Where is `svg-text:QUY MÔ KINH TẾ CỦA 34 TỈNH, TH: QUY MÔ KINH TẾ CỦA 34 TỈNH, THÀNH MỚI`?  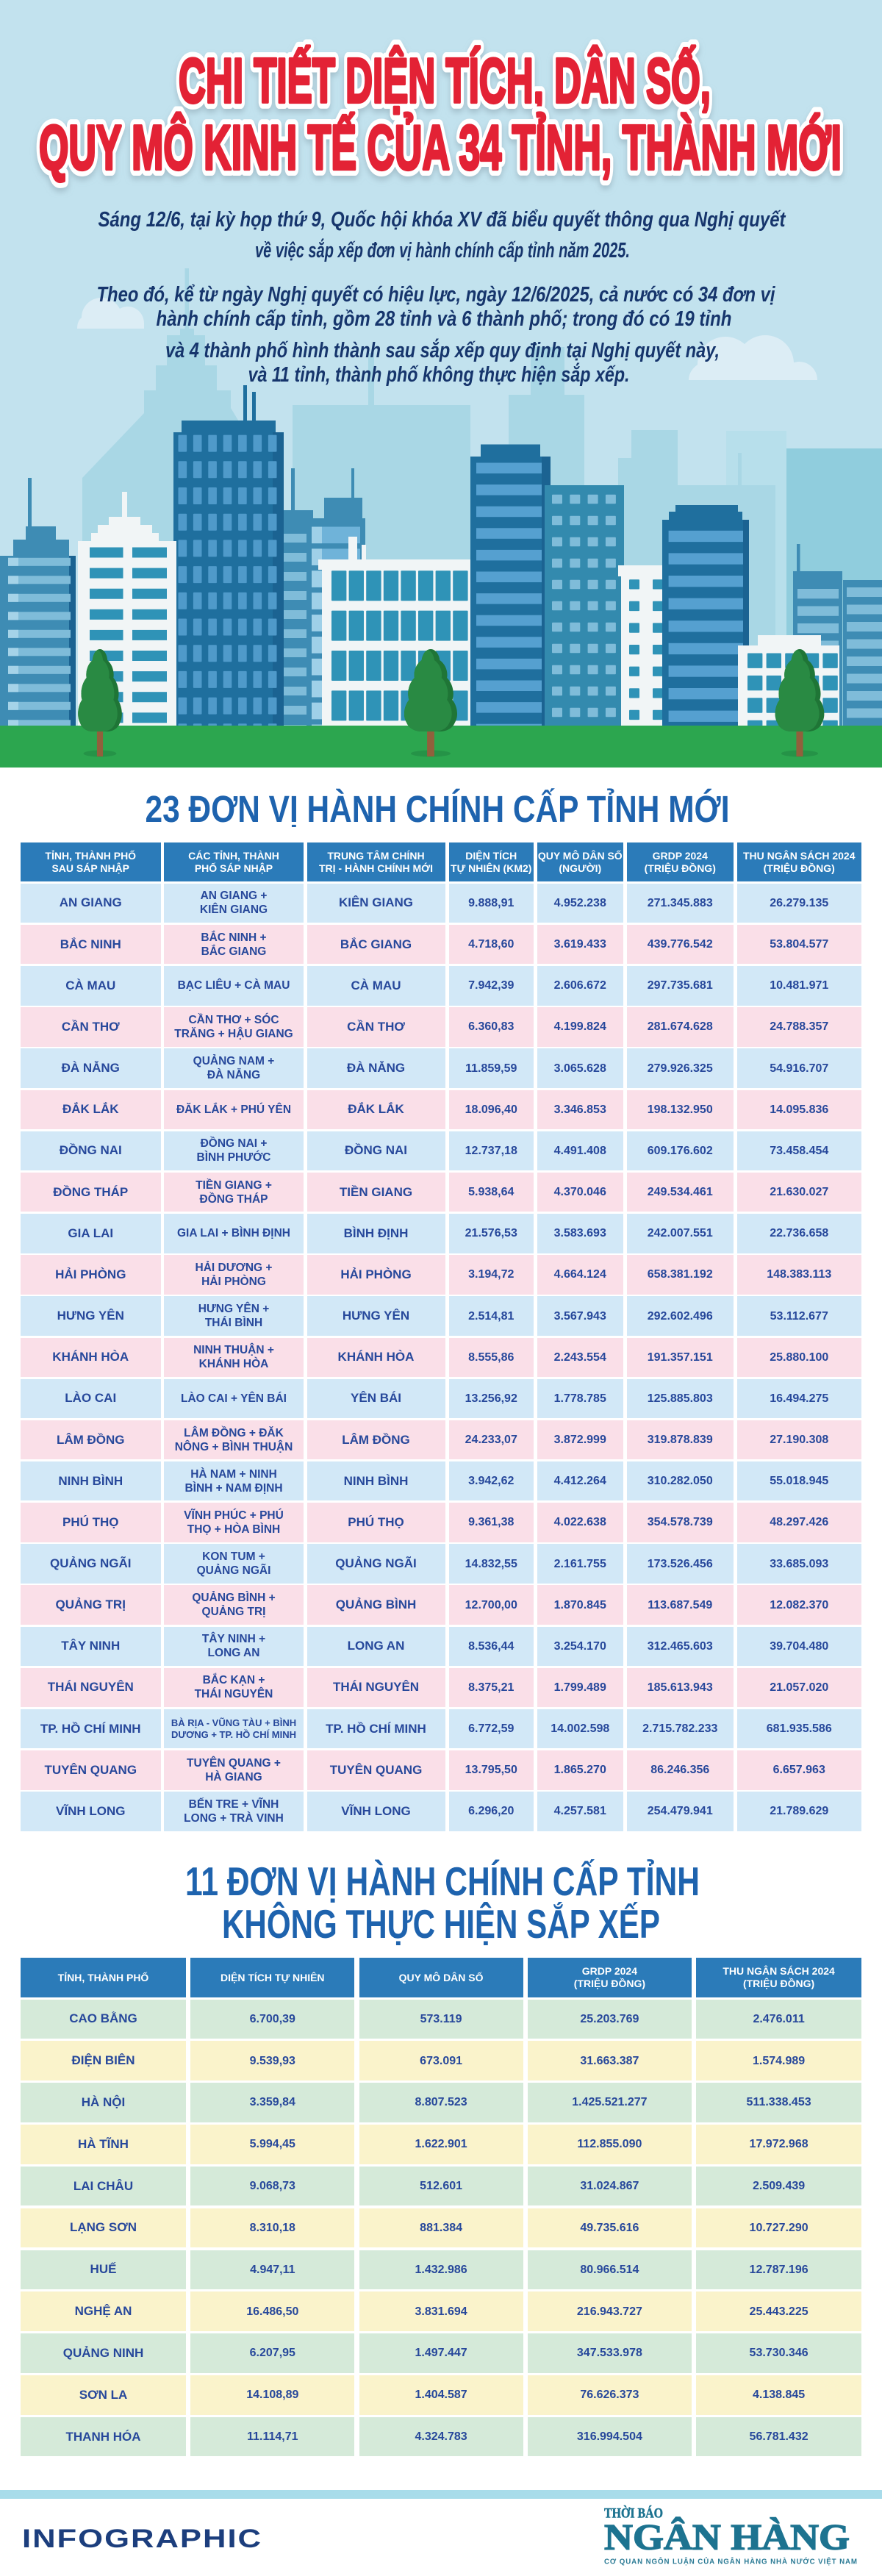
svg-text:QUY MÔ KINH TẾ CỦA 34 TỈNH, TH: QUY MÔ KINH TẾ CỦA 34 TỈNH, THÀNH MỚI is located at coordinates (440, 147).